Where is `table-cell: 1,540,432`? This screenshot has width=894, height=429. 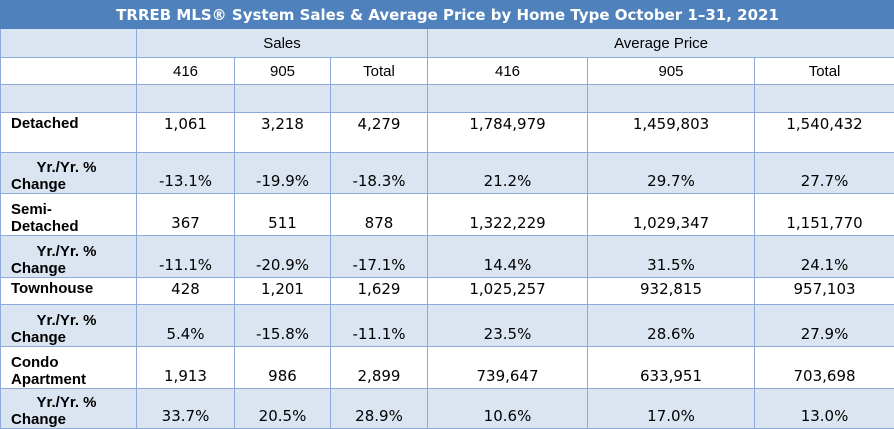
table-cell: 1,540,432 is located at coordinates (824, 133).